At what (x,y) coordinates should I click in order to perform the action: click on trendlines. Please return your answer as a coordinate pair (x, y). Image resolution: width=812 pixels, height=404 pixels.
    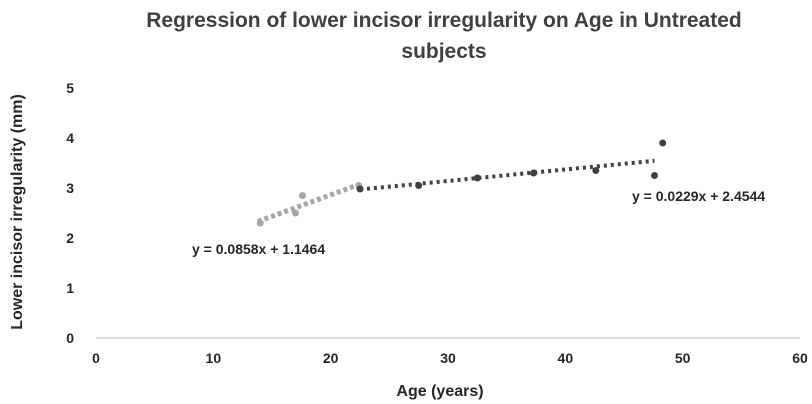
    Looking at the image, I should click on (456, 191).